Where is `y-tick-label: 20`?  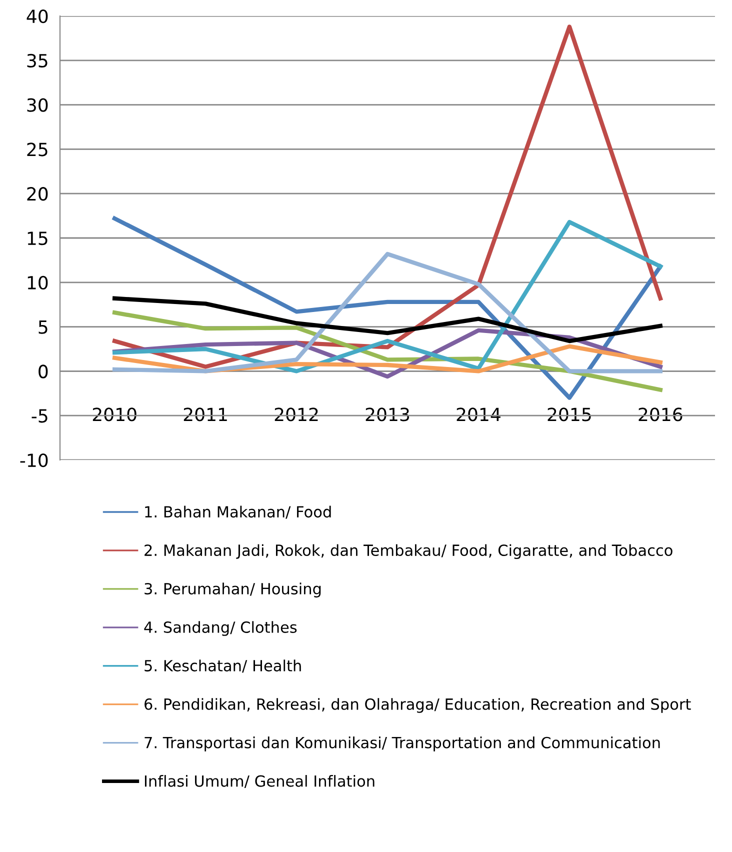
y-tick-label: 20 is located at coordinates (37, 194).